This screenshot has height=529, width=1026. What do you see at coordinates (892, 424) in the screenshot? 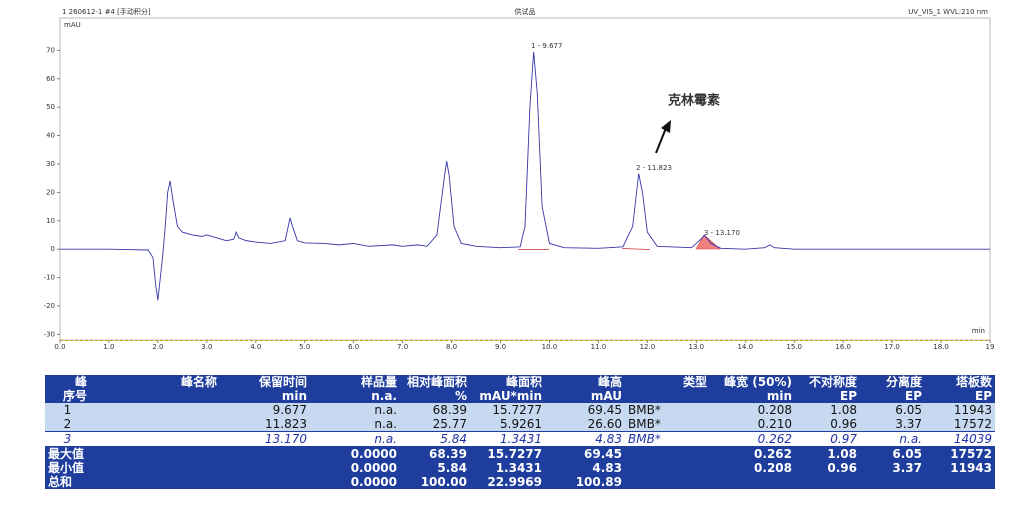
I see `table-cell: 3.37` at bounding box center [892, 424].